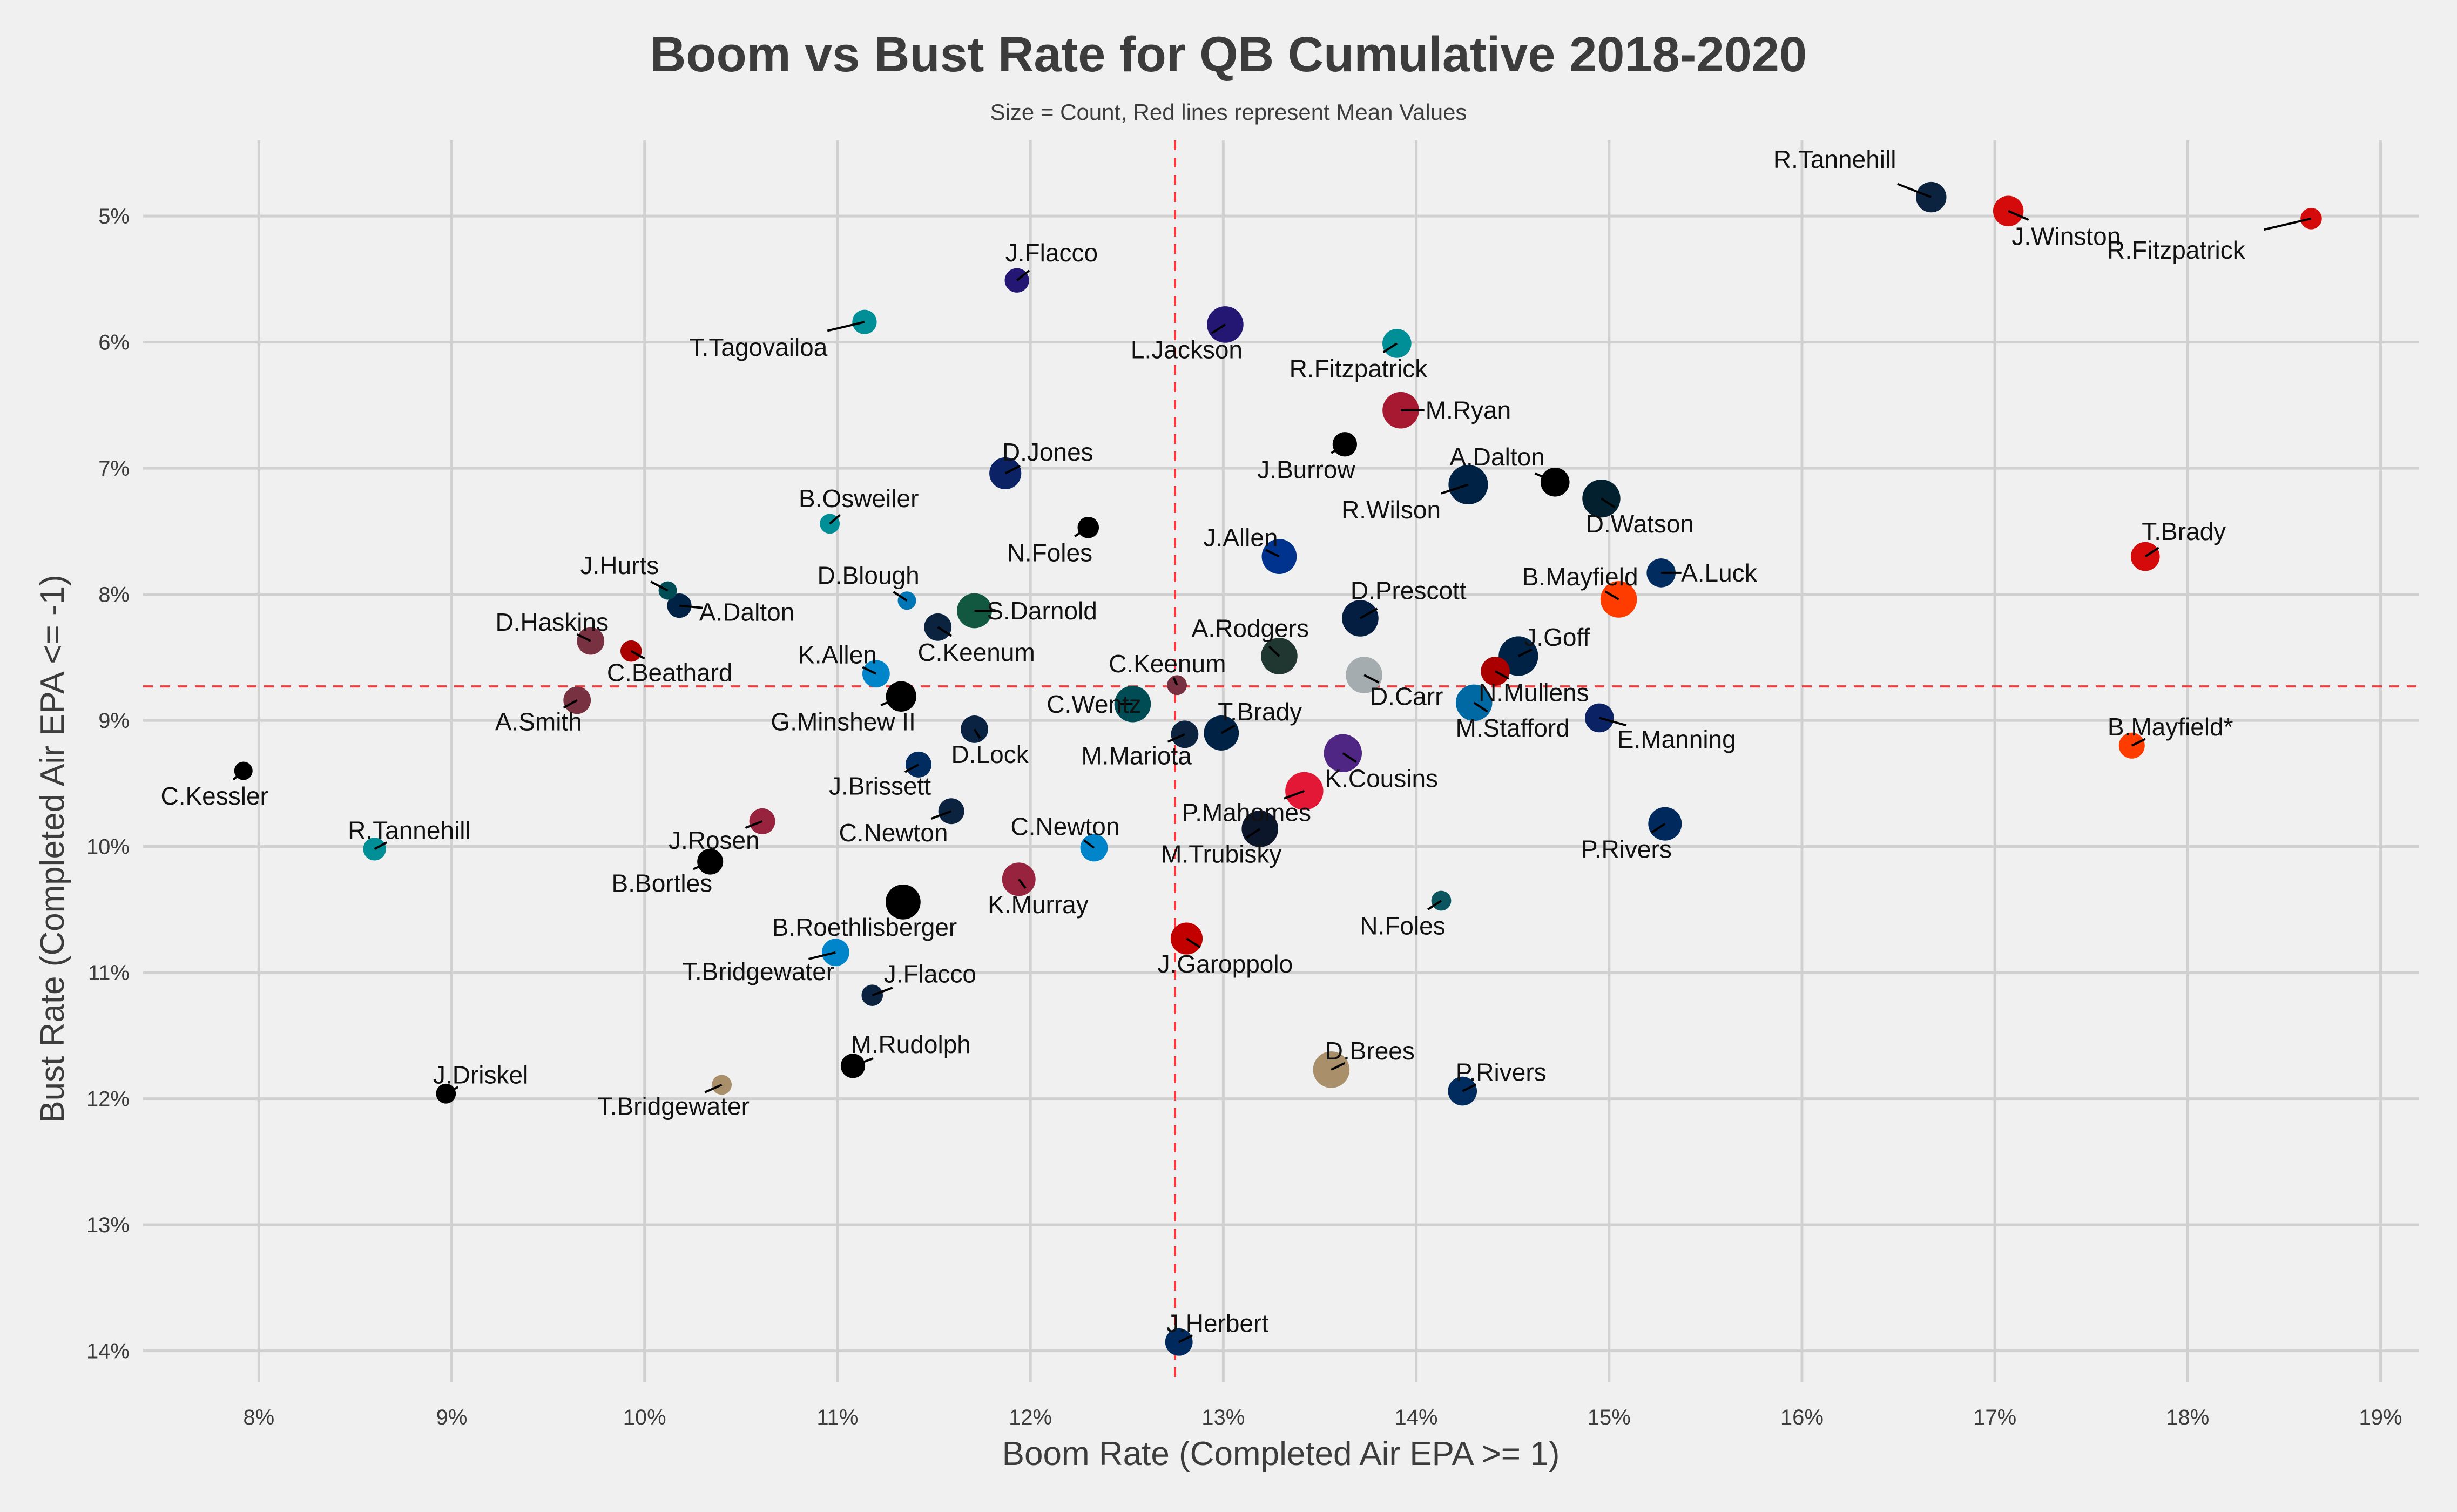 Image resolution: width=2457 pixels, height=1512 pixels. What do you see at coordinates (108, 1225) in the screenshot?
I see `y-tick-label: 13%` at bounding box center [108, 1225].